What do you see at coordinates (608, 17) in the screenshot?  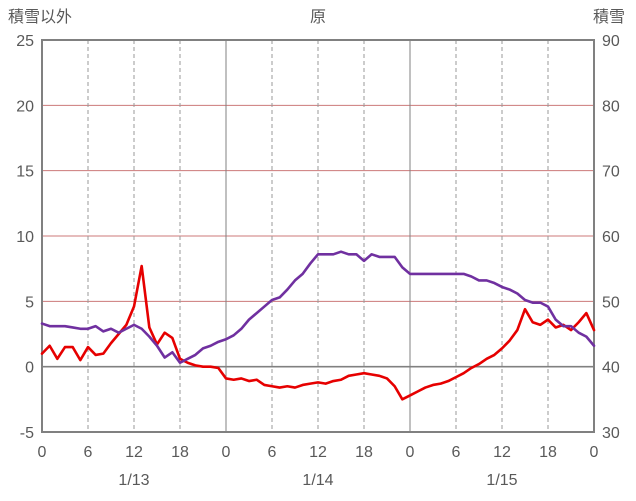 I see `right-axis-title: 積雪` at bounding box center [608, 17].